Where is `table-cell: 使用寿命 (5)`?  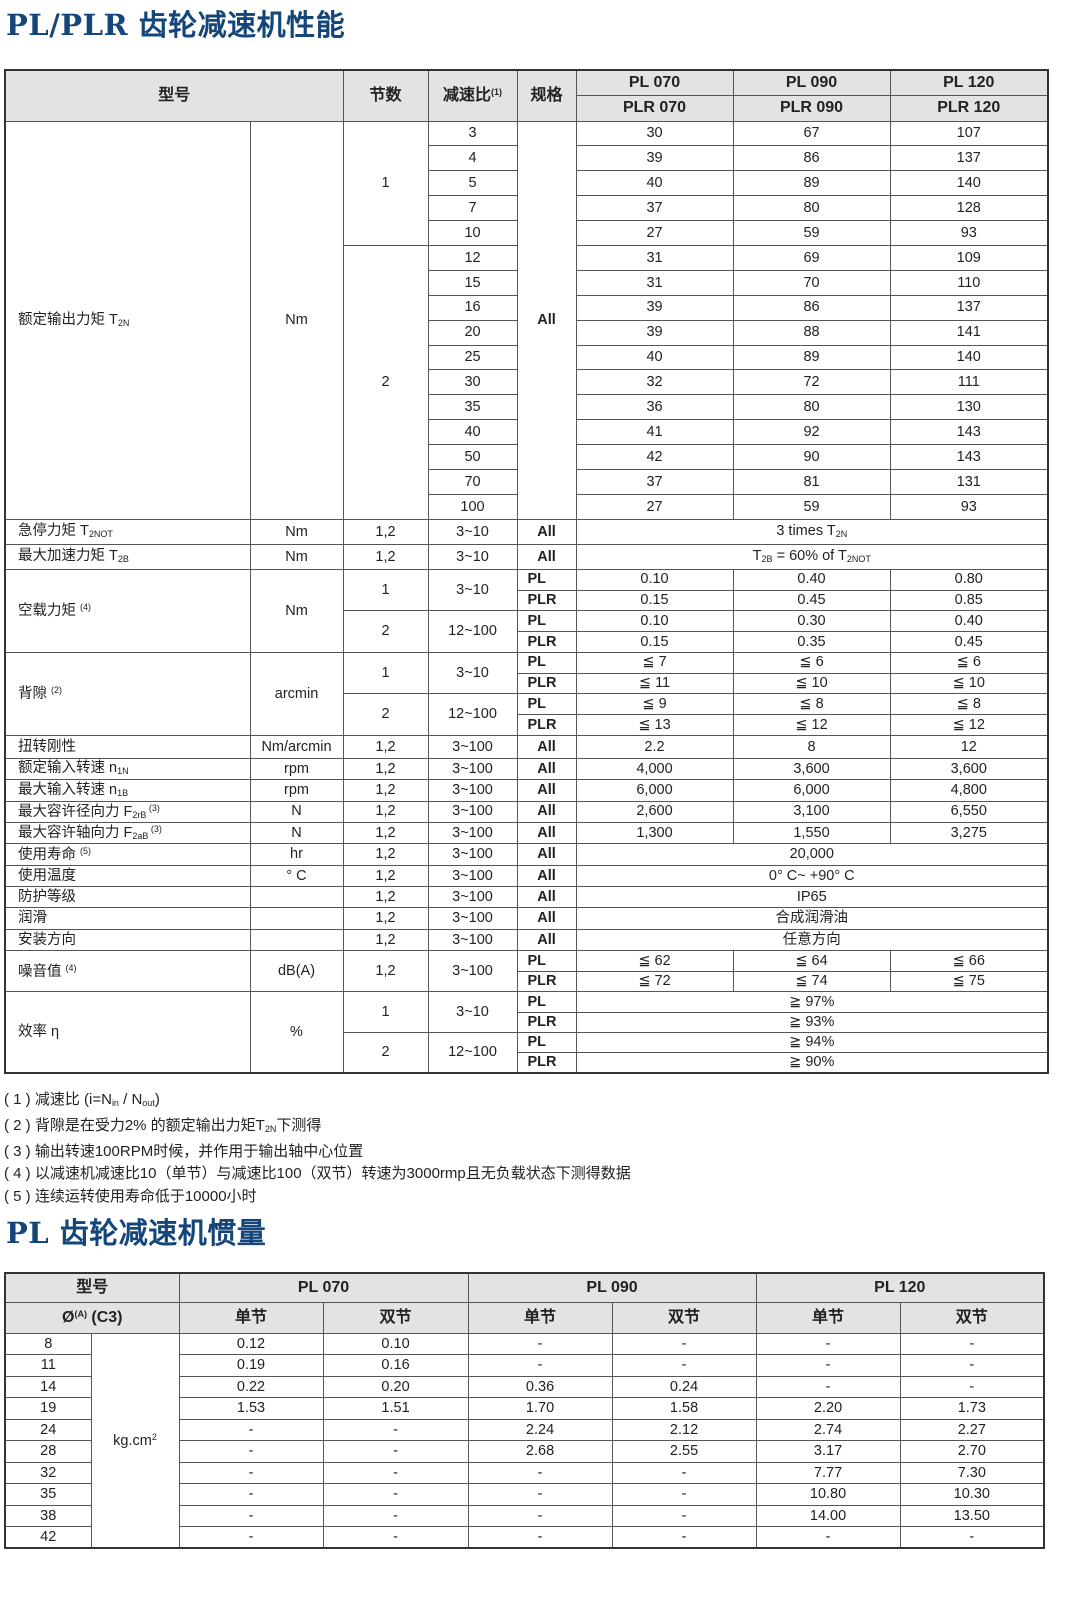
table-cell: 使用寿命 (5) is located at coordinates (127, 854).